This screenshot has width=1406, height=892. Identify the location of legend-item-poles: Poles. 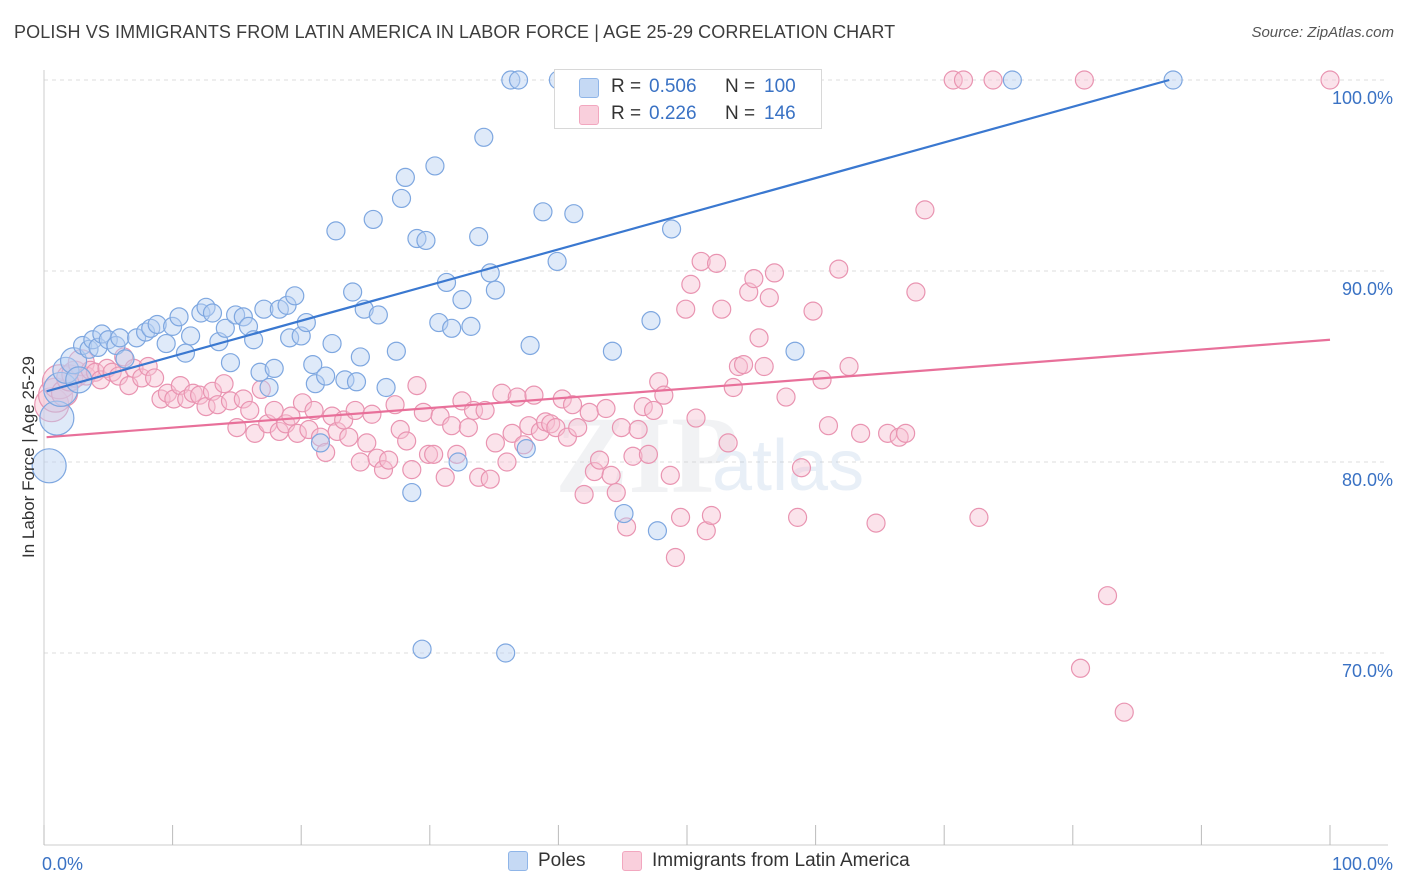
(547, 861).